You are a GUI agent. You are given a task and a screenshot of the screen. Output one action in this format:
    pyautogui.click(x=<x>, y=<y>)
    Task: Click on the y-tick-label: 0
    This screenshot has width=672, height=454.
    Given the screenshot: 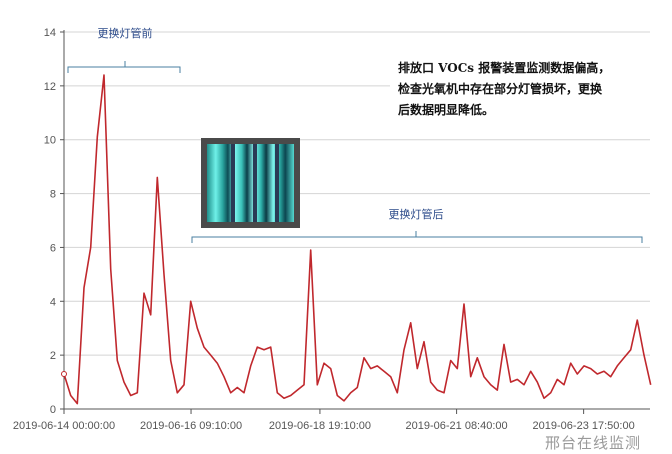 What is the action you would take?
    pyautogui.click(x=53, y=410)
    